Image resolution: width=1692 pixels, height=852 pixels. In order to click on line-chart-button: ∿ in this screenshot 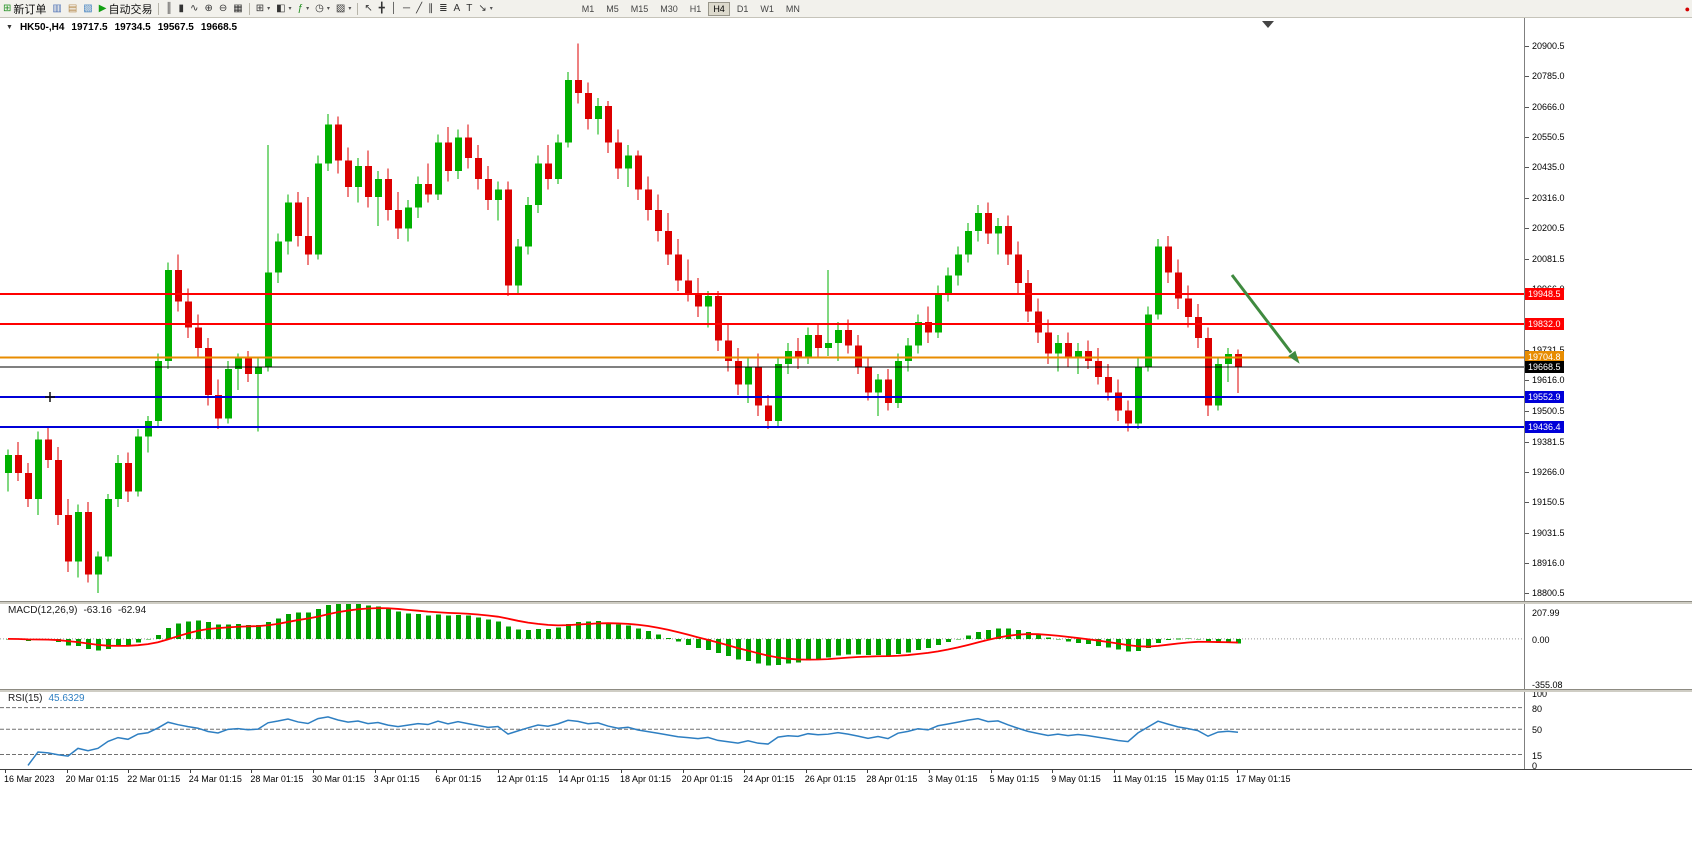, I will do `click(194, 8)`.